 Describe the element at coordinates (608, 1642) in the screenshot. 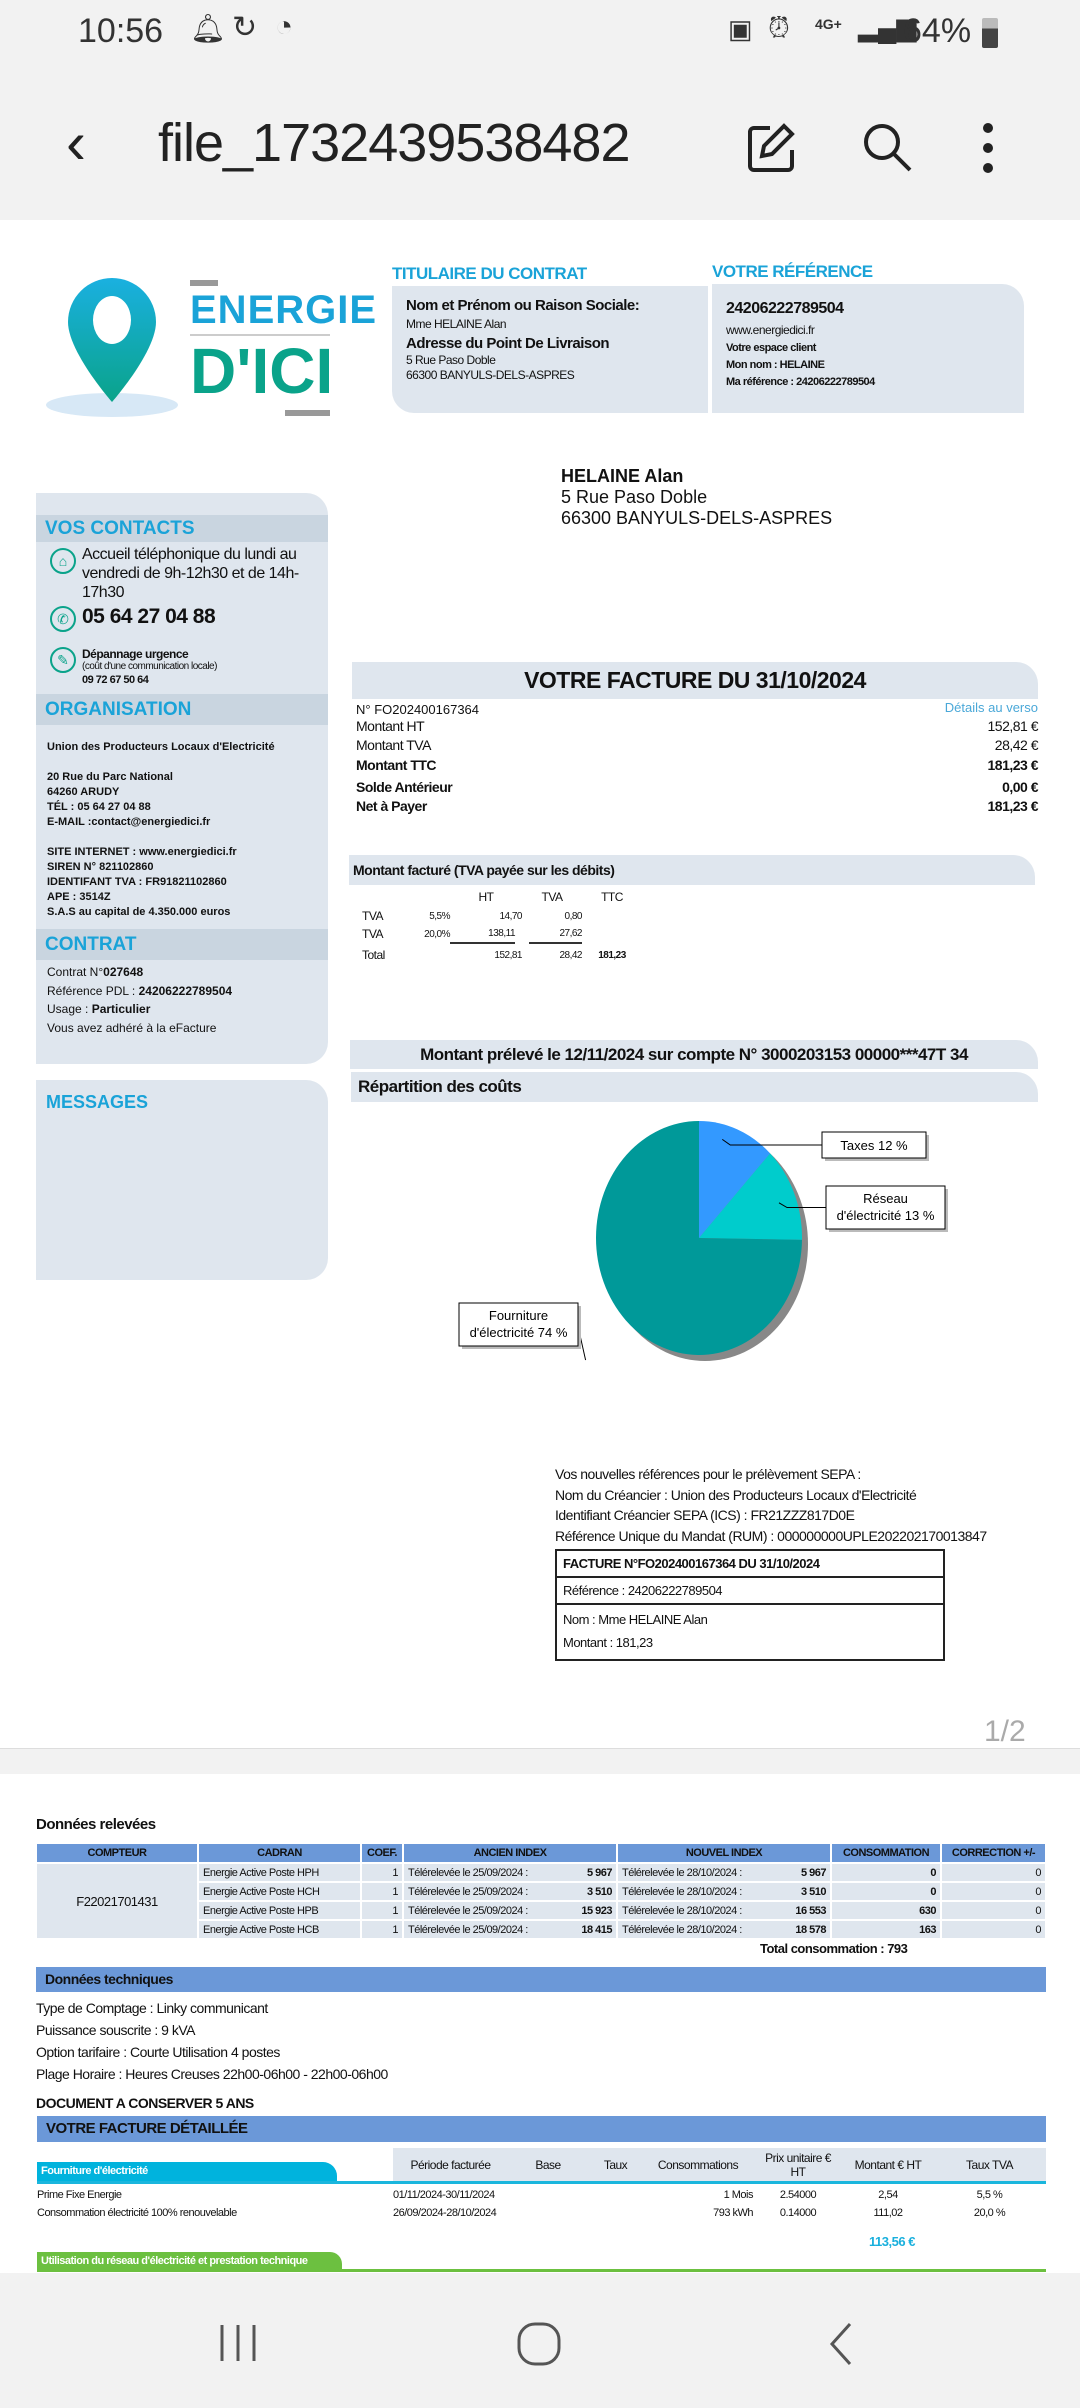

I see `sepa-box-amount: Montant : 181,23` at that location.